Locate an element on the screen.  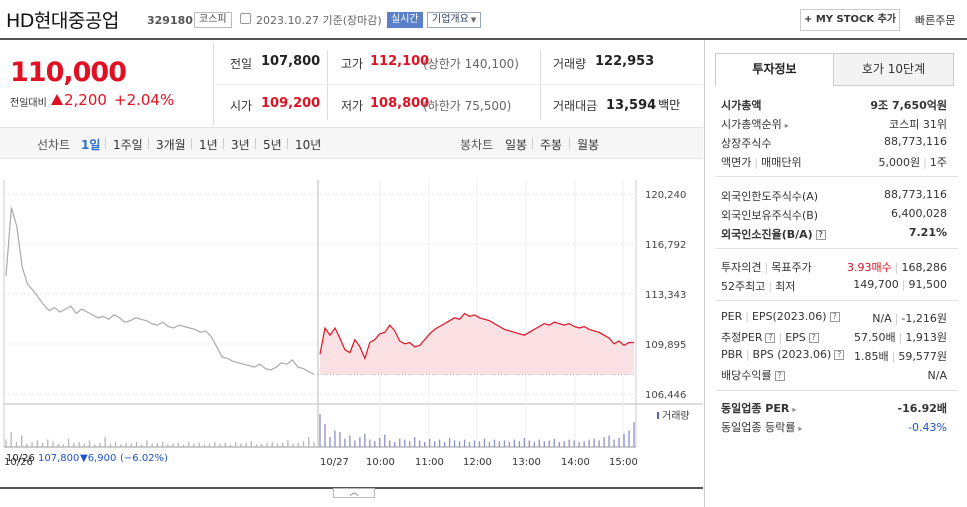
stock-name: HD현대중공업 is located at coordinates (62, 21).